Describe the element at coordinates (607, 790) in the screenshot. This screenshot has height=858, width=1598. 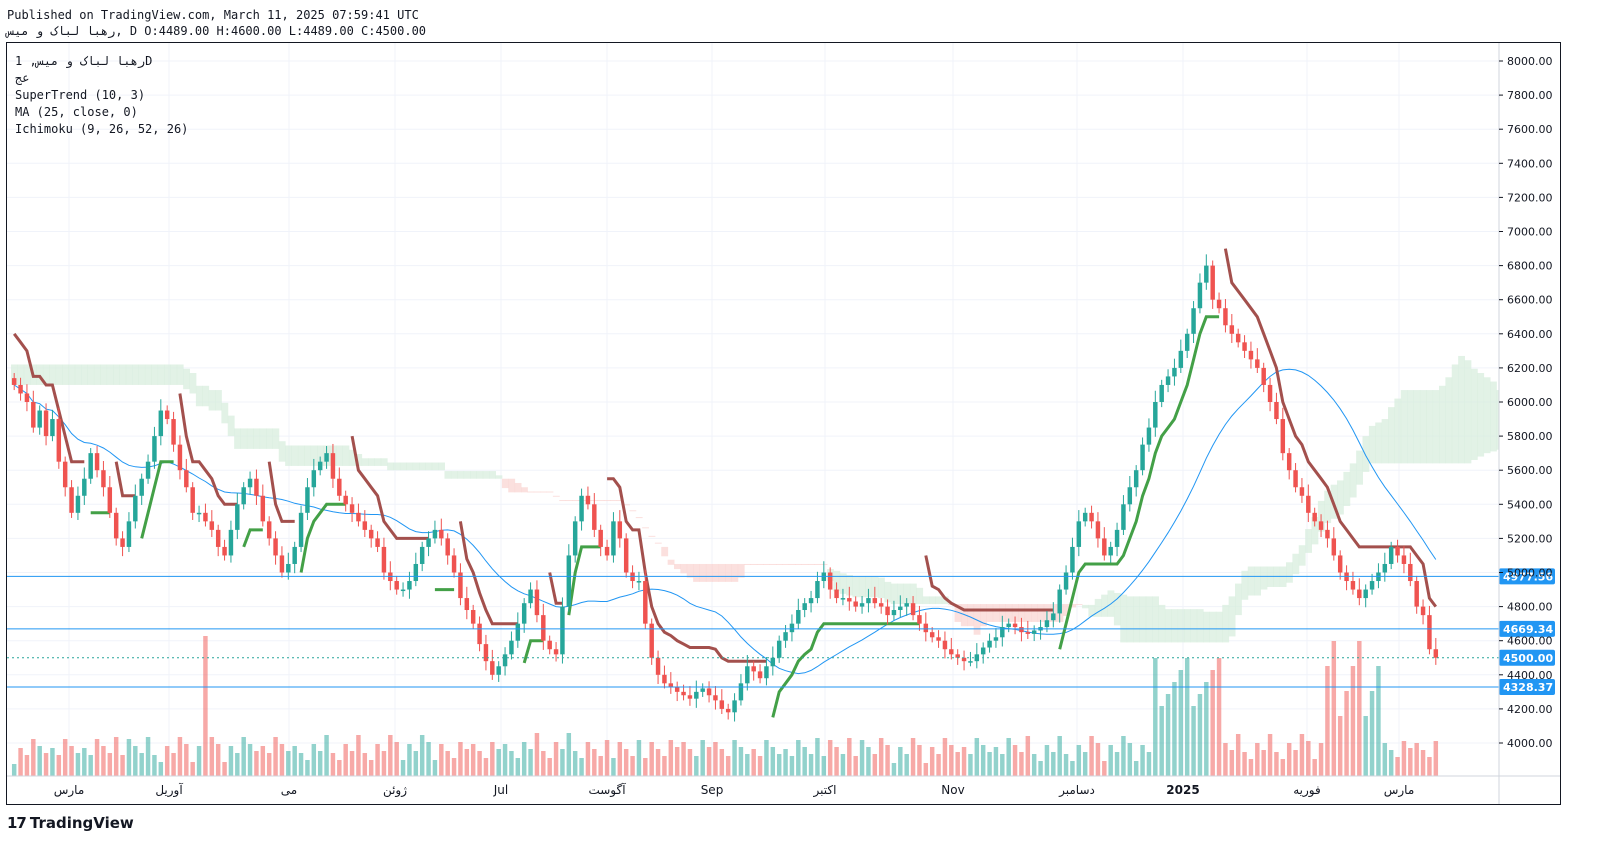
I see `x-tick-label: آگوست` at that location.